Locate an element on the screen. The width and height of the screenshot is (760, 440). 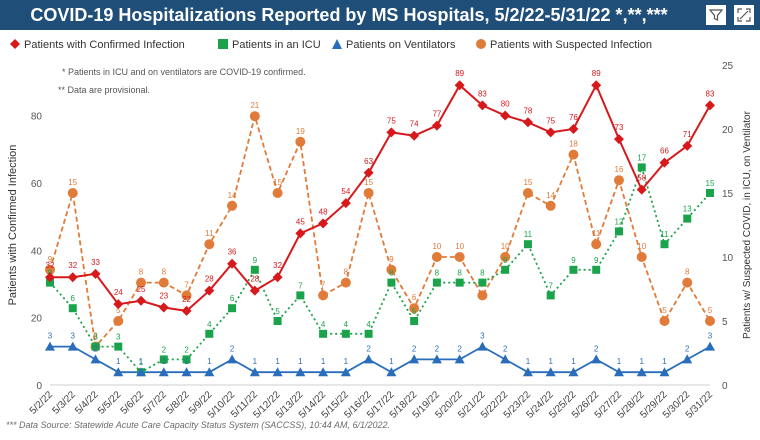
label-suspected-23: 18 is located at coordinates (573, 144).